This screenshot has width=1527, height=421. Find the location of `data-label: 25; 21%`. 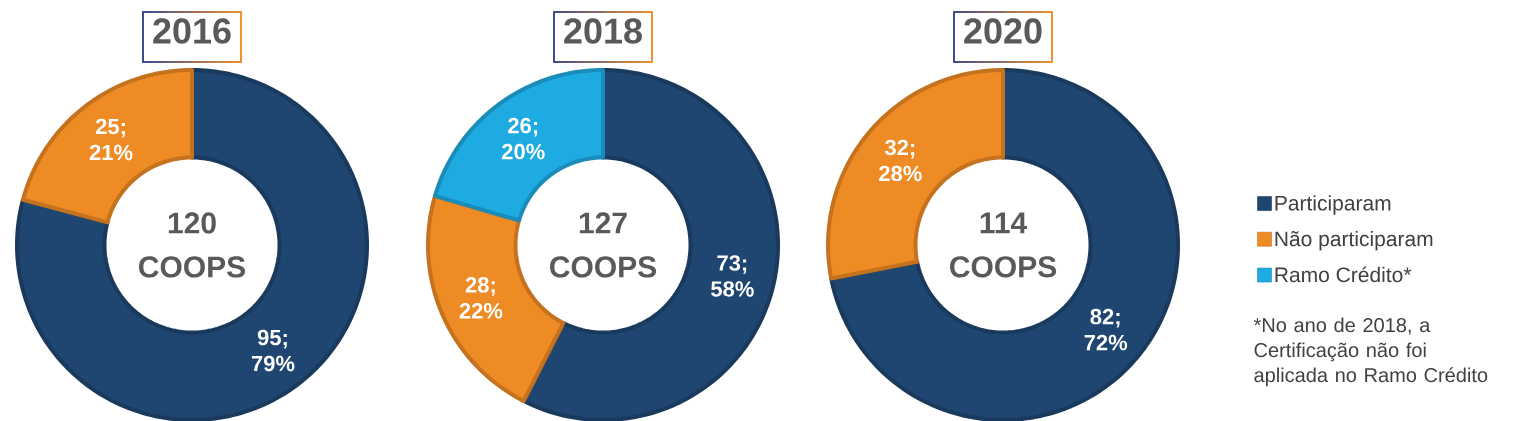

data-label: 25; 21% is located at coordinates (111, 139).